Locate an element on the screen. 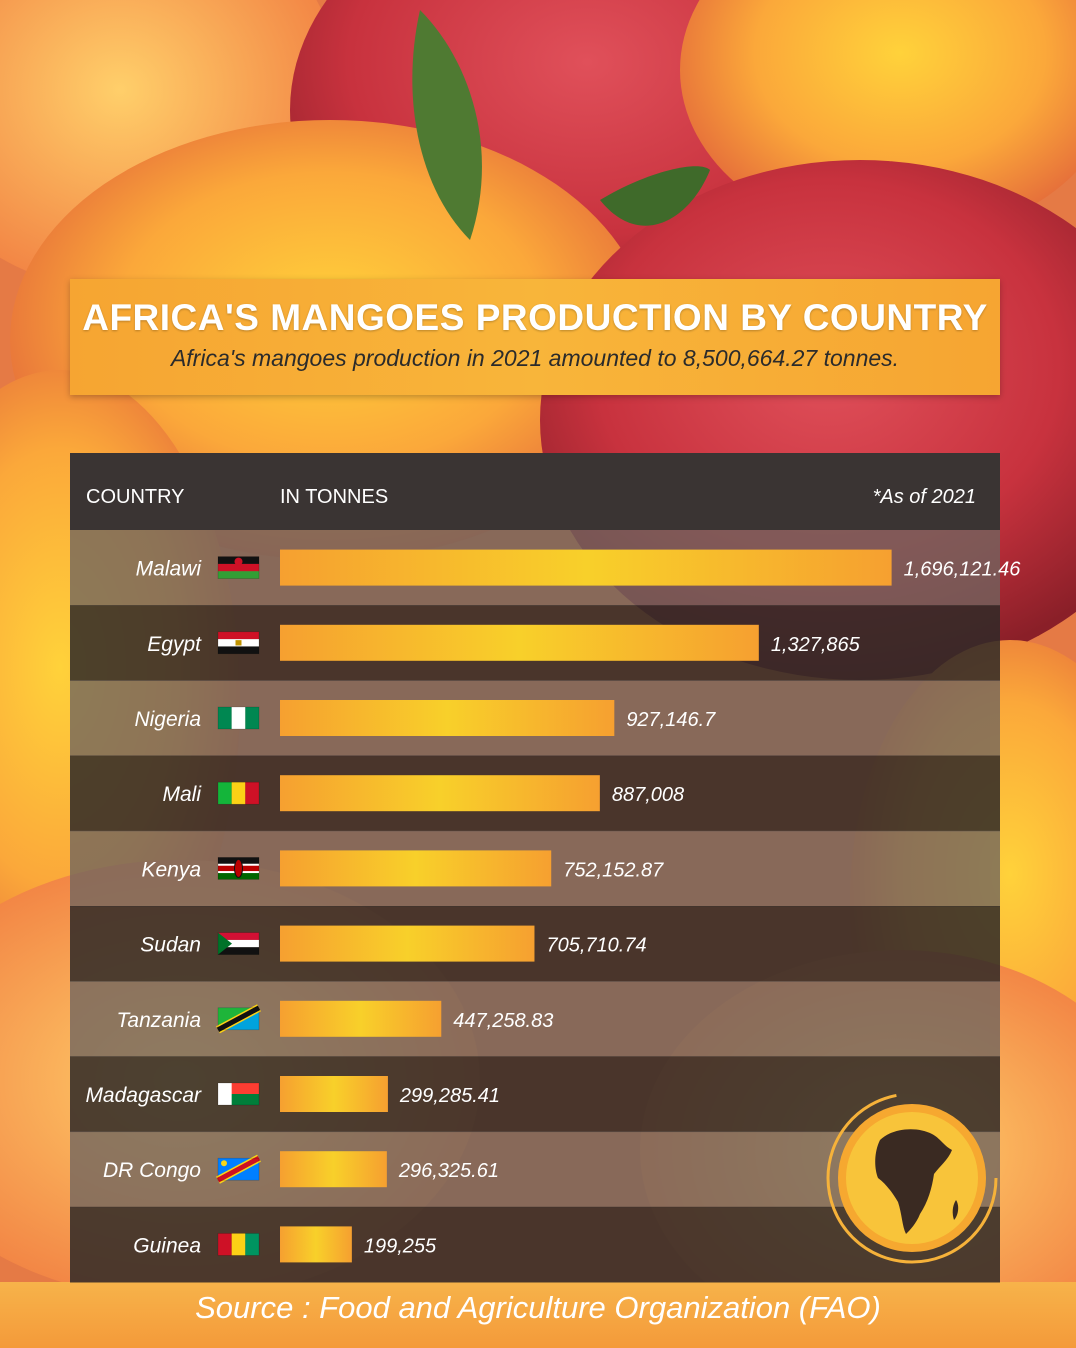  bar-row: Sudan 705,710.74 is located at coordinates (535, 944).